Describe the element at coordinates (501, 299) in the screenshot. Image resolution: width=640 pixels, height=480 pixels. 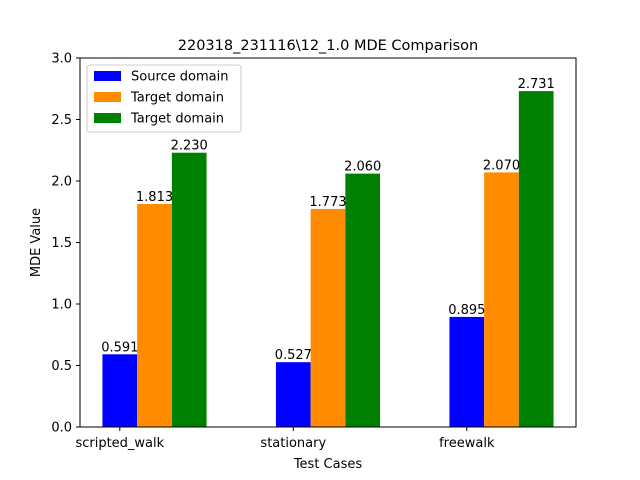
I see `bar-series2-freewalk` at that location.